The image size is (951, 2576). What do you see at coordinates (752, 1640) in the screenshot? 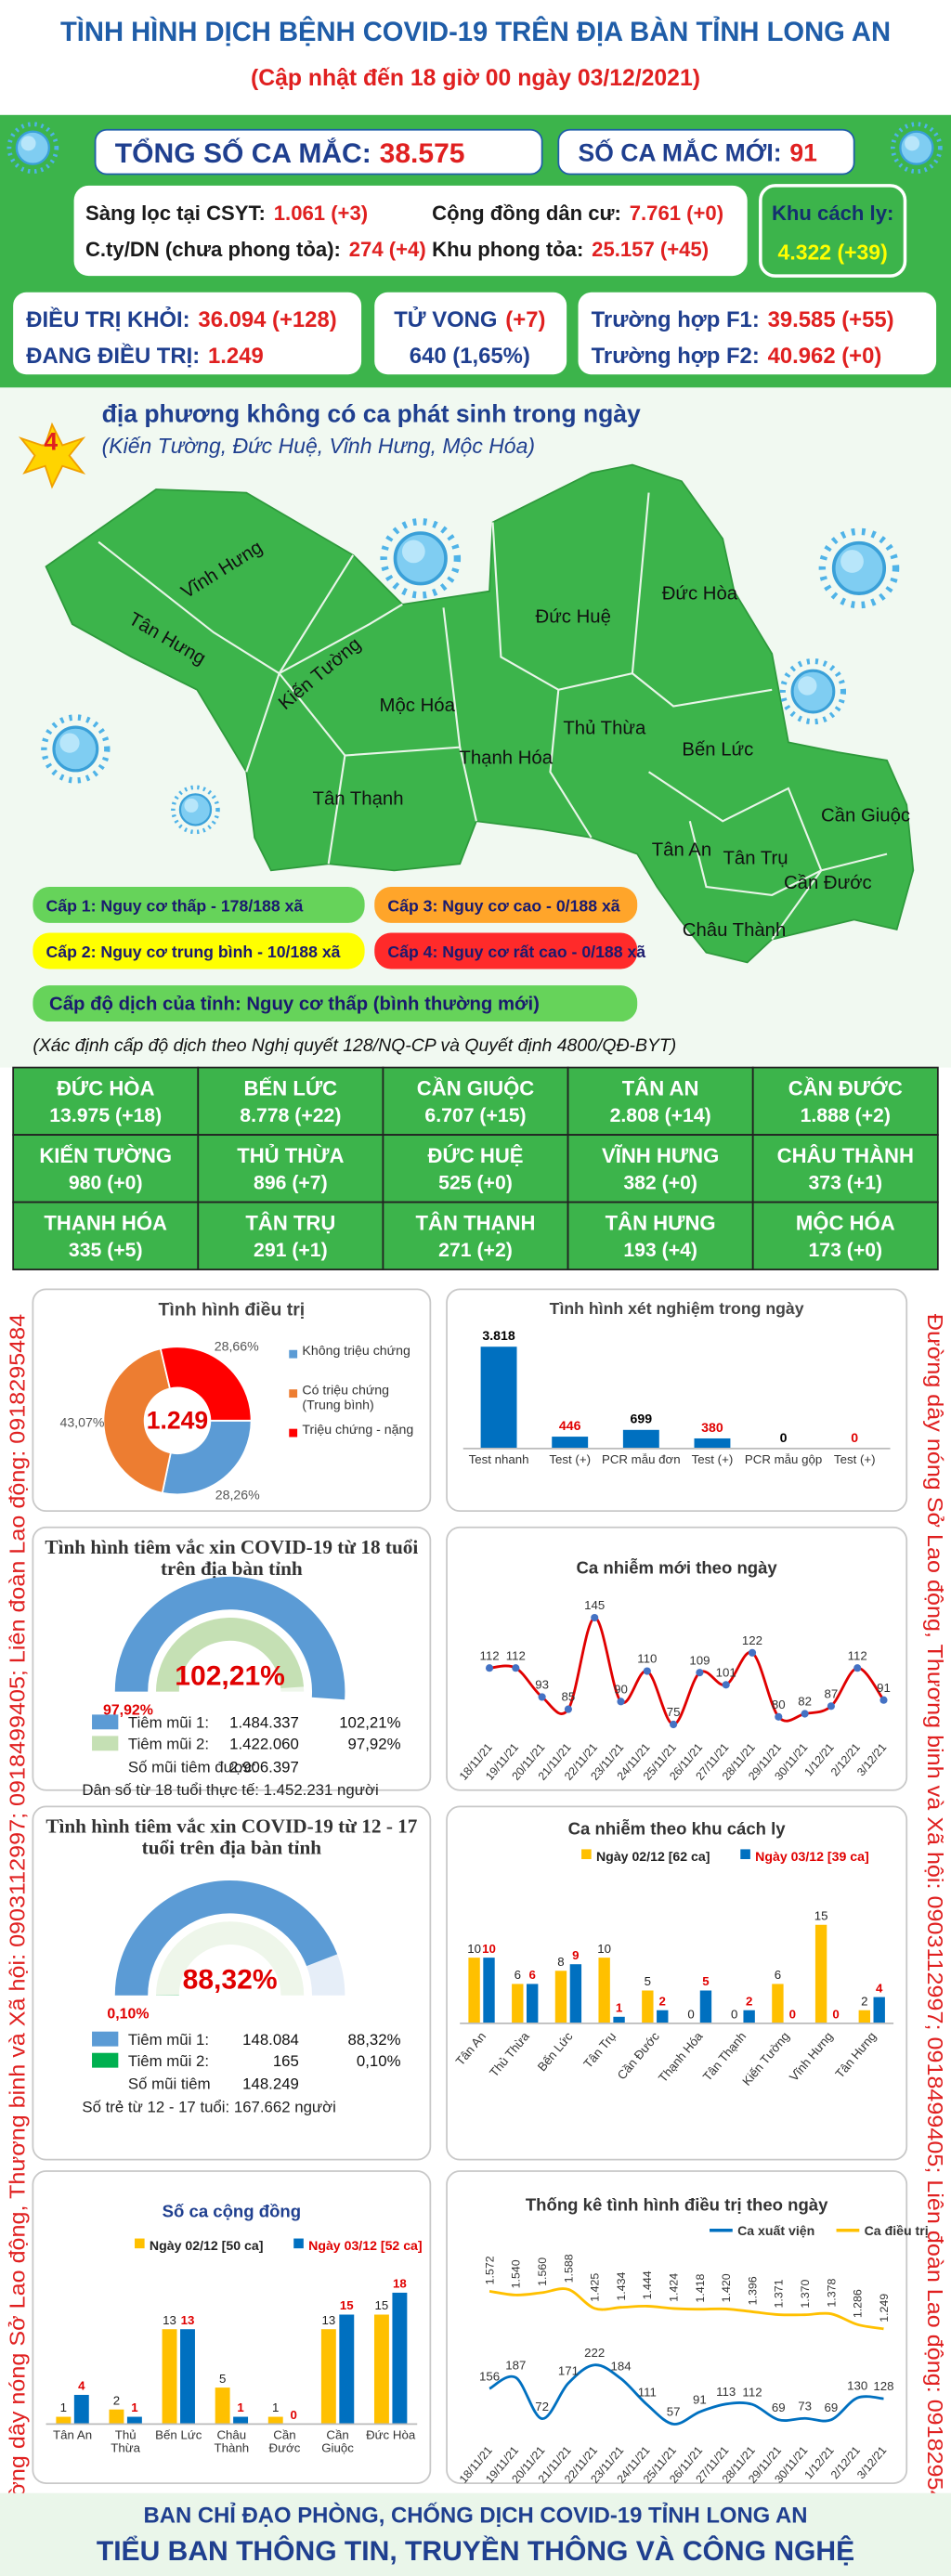
I see `point-label: 122` at bounding box center [752, 1640].